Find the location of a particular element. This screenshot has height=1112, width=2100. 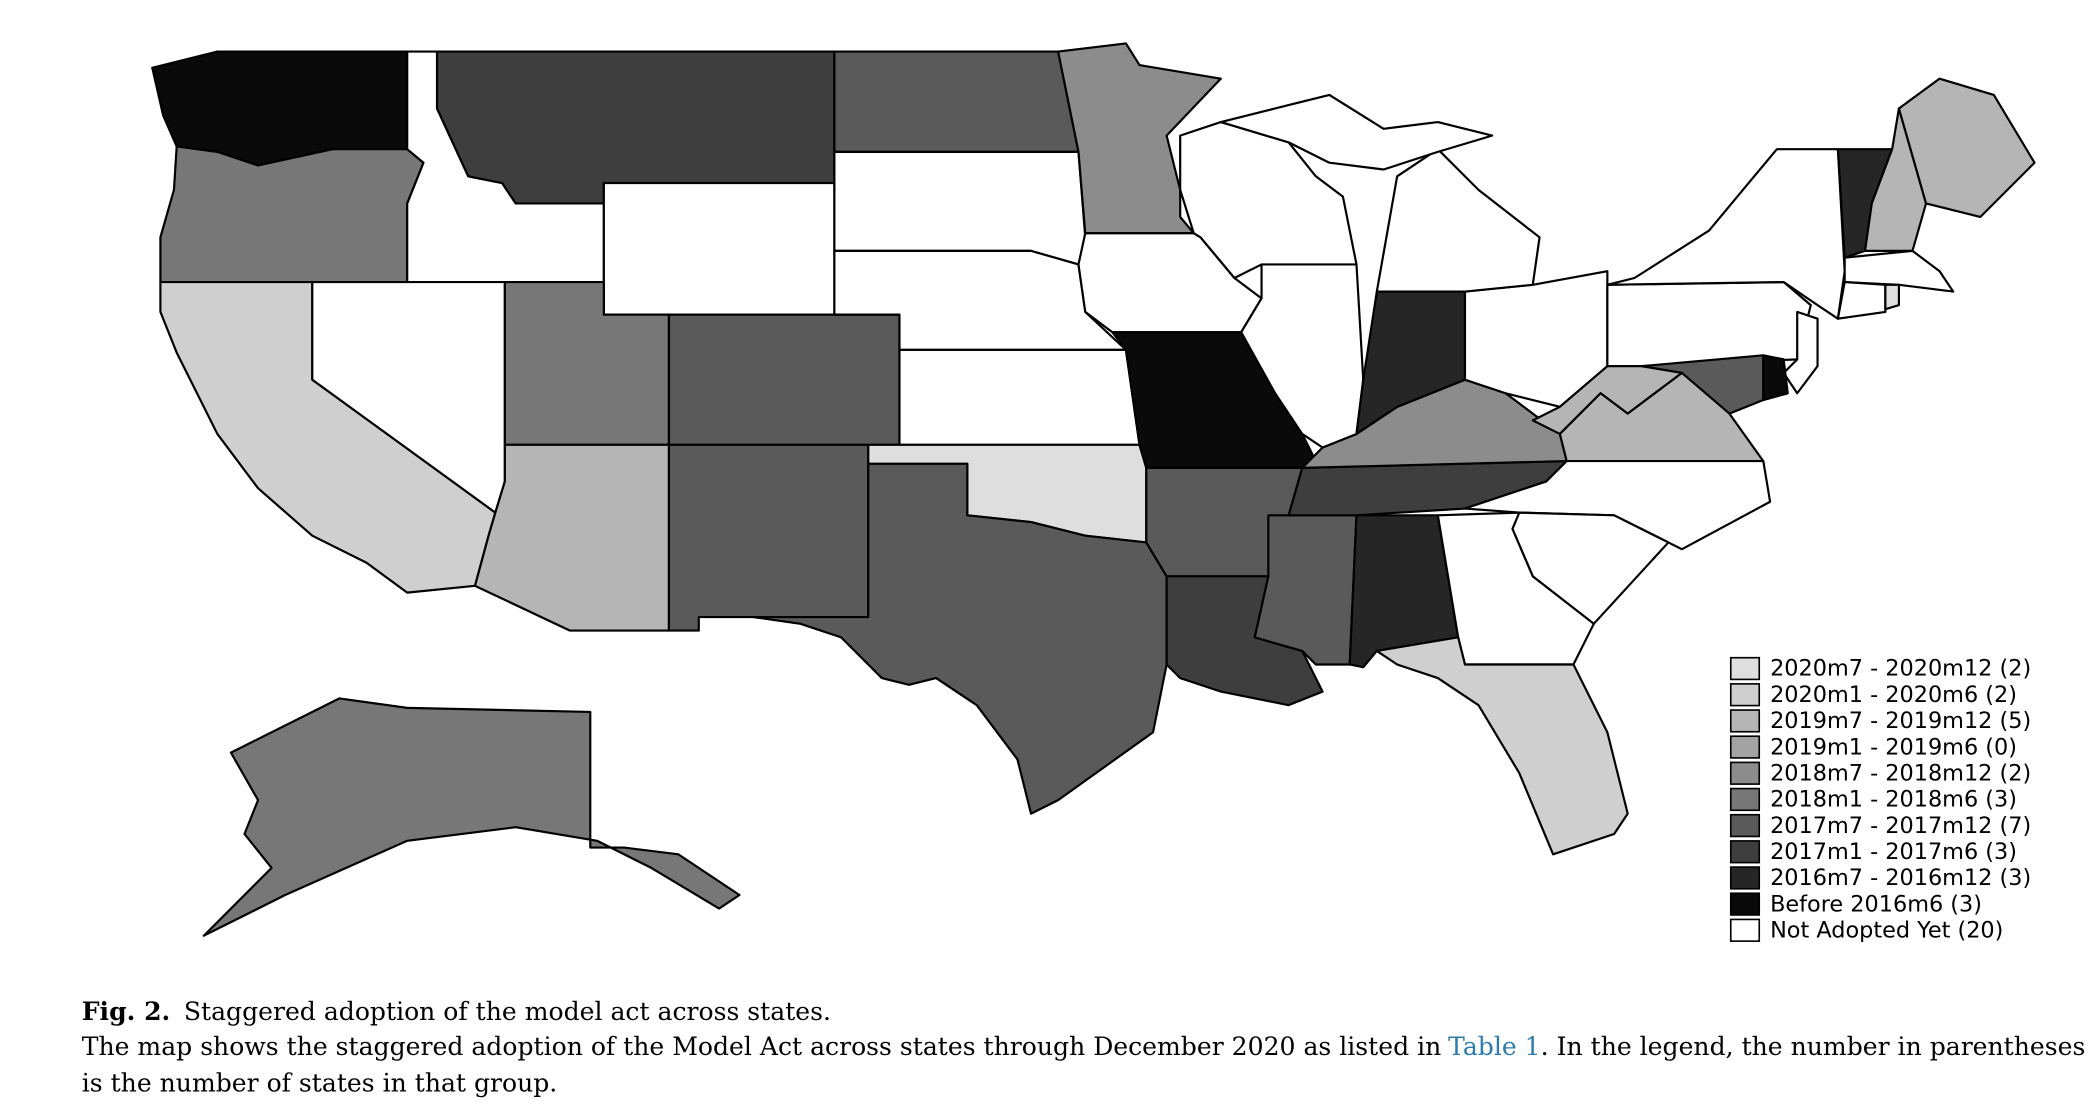

state-wi is located at coordinates (1268, 200).